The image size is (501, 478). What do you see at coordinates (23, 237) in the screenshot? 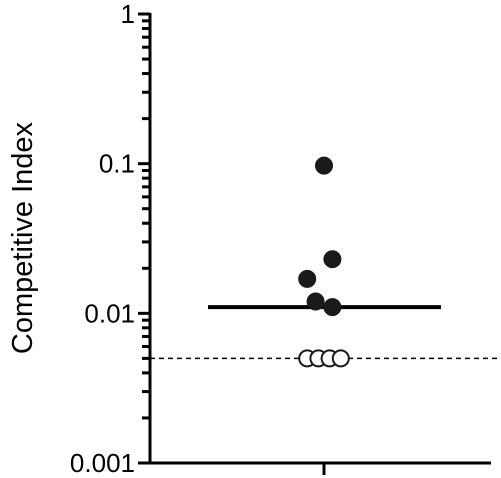
I see `y-axis-title: Competitive Index` at bounding box center [23, 237].